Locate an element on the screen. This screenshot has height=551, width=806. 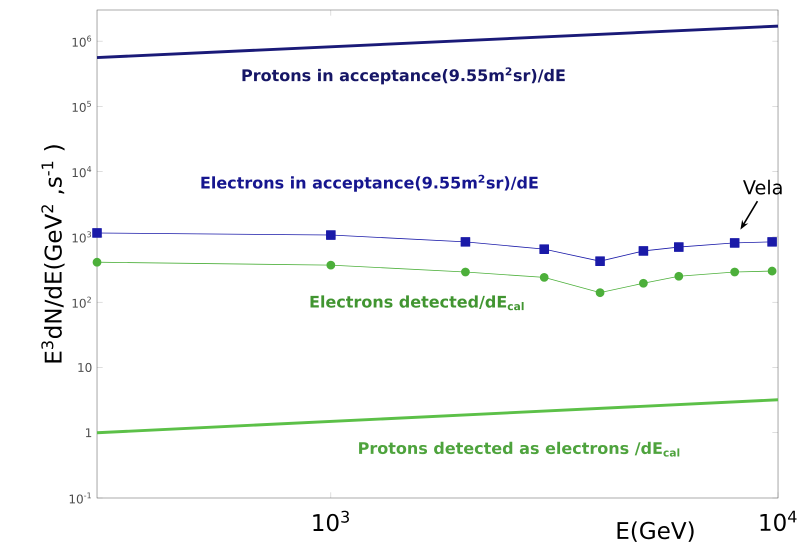
y-tick-label: 10$^{4}$ is located at coordinates (82, 172).